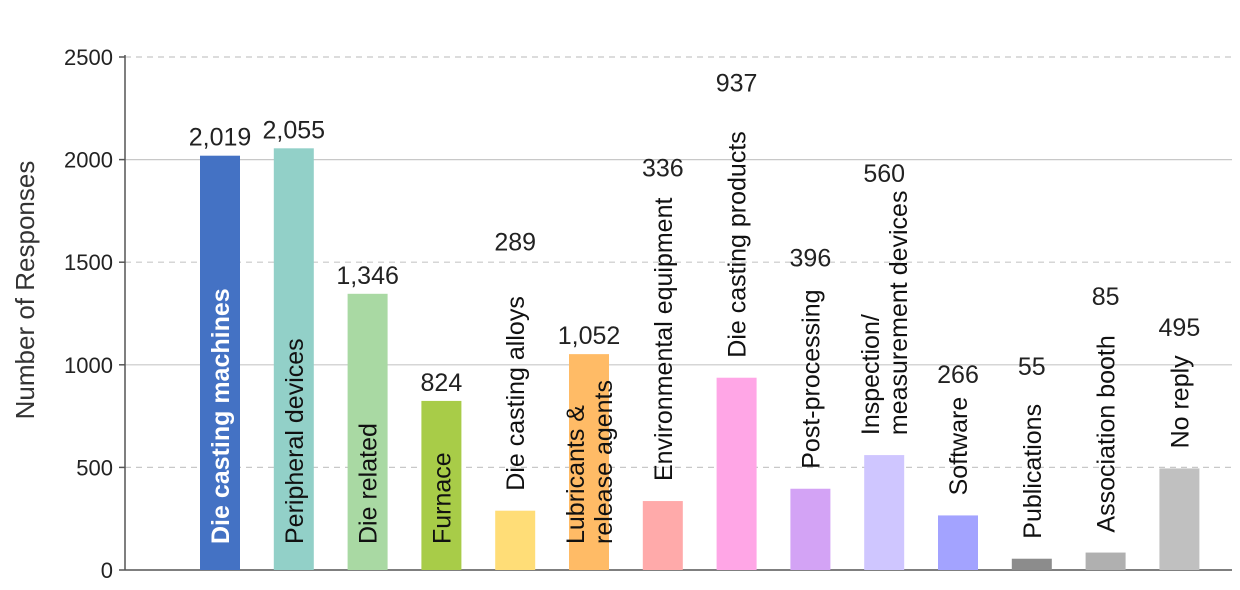 The width and height of the screenshot is (1240, 590). Describe the element at coordinates (899, 313) in the screenshot. I see `category-label: measurement devices` at that location.